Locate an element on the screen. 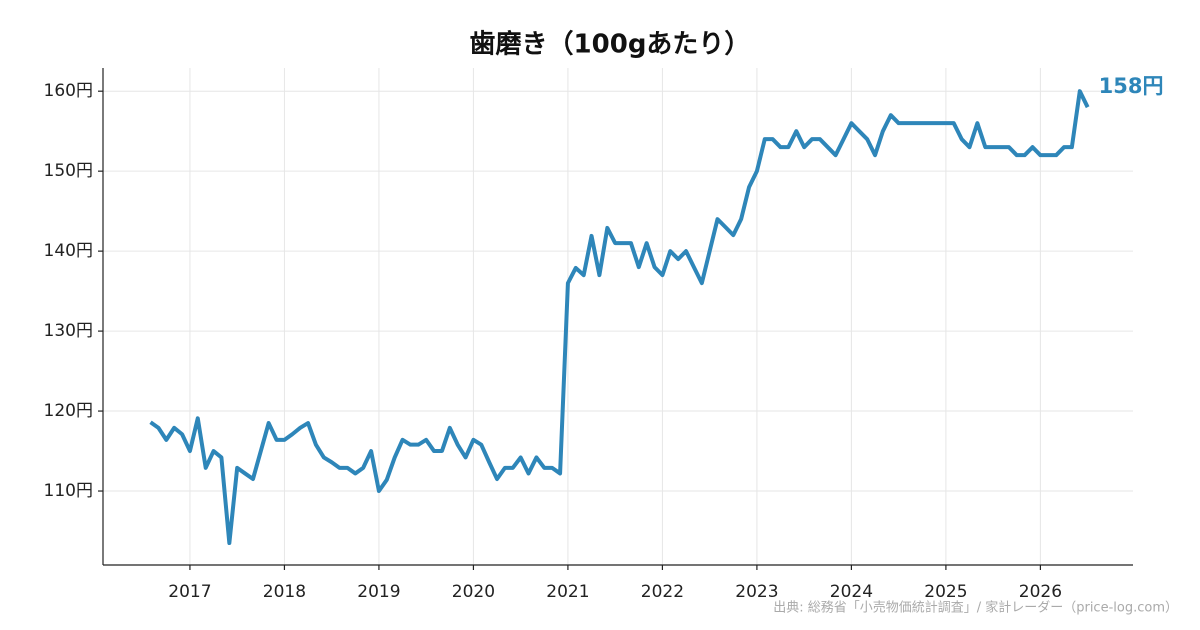 This screenshot has height=630, width=1200. chart-title: 歯磨き（100gあたり） is located at coordinates (610, 45).